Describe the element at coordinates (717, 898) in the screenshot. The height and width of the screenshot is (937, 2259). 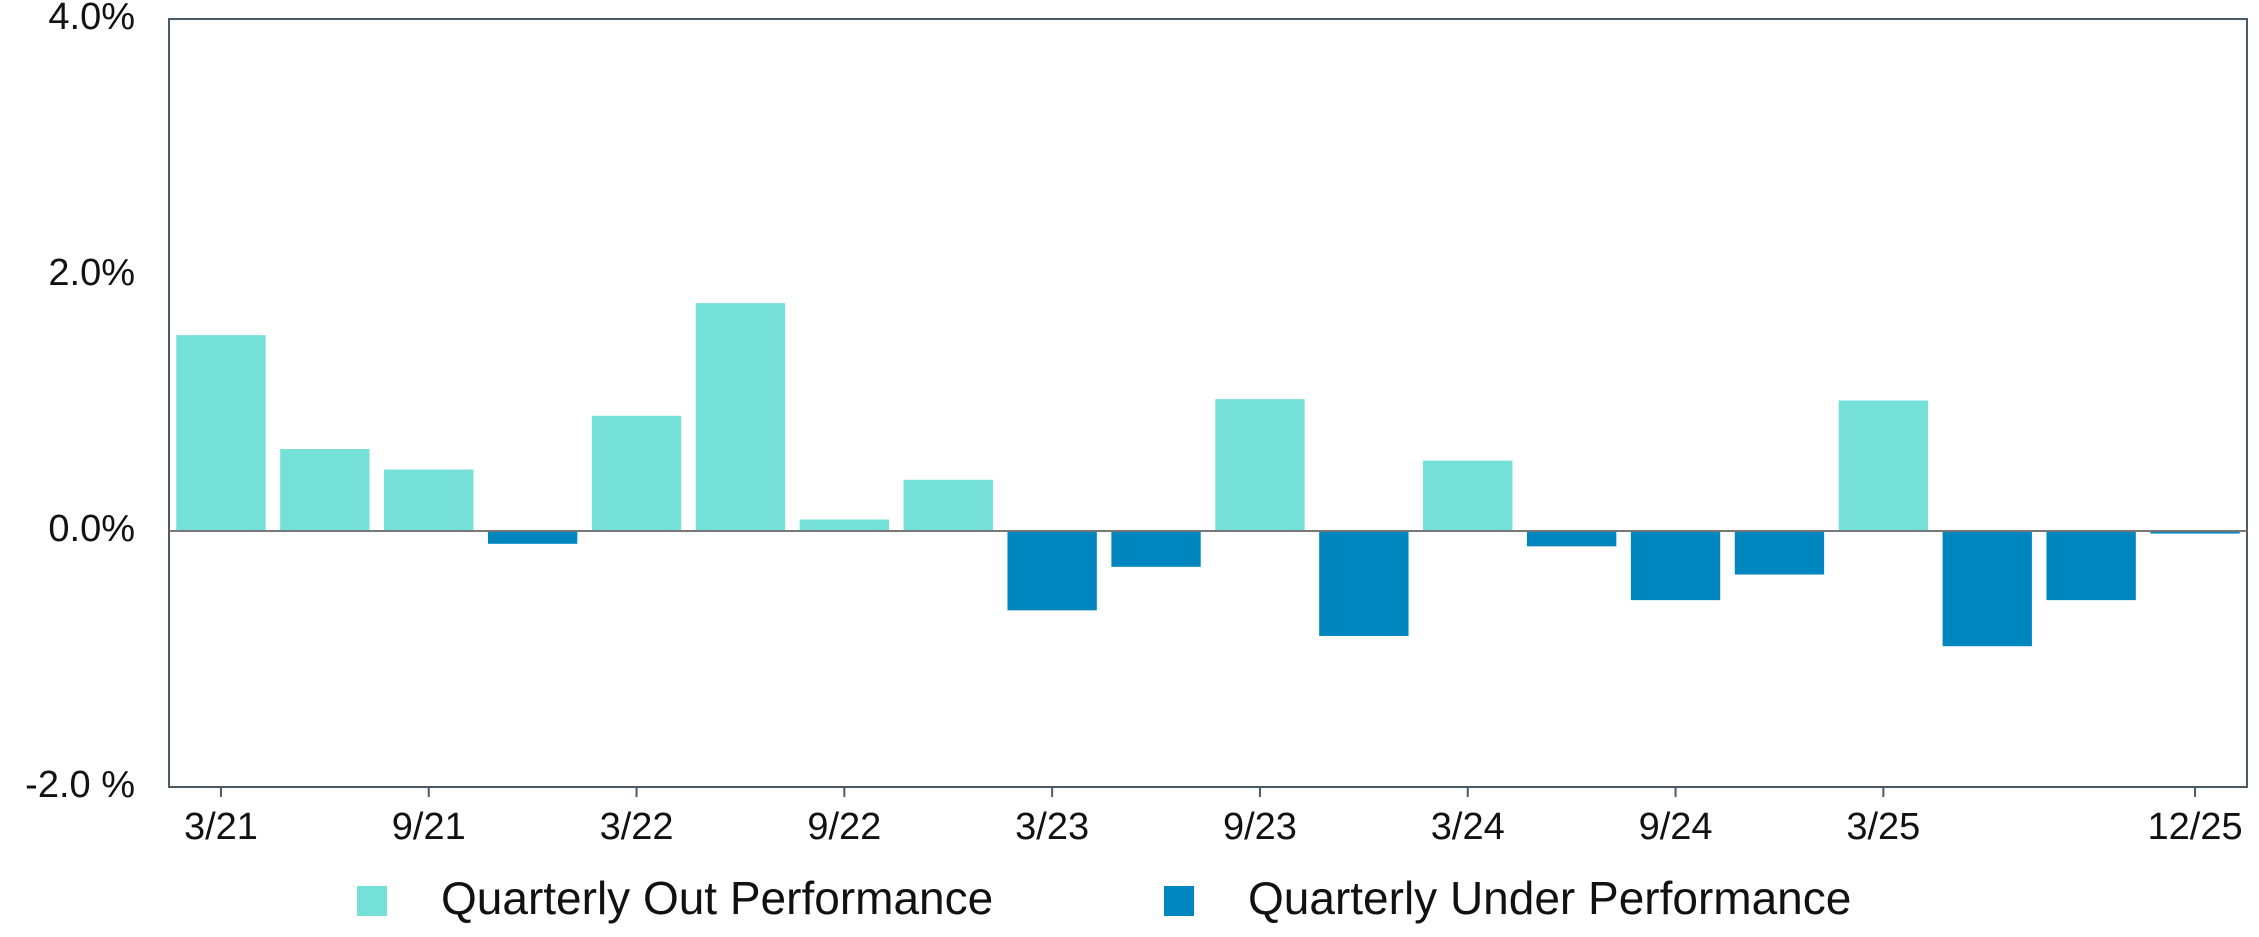
I see `legend-label: Quarterly Out Performance` at that location.